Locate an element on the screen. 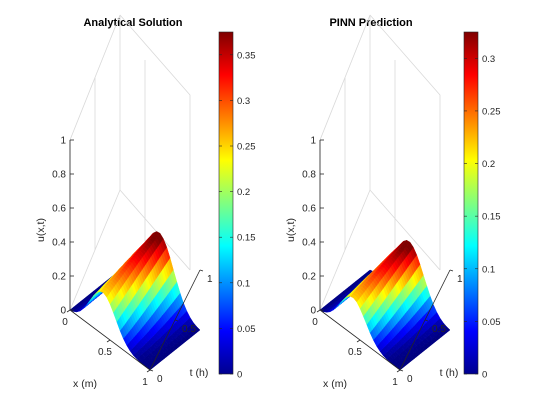 This screenshot has width=560, height=420. colorbar-ticks: 0 0.05 0.1 0.15 0.2 0.25 0.3 0.35 is located at coordinates (237, 215).